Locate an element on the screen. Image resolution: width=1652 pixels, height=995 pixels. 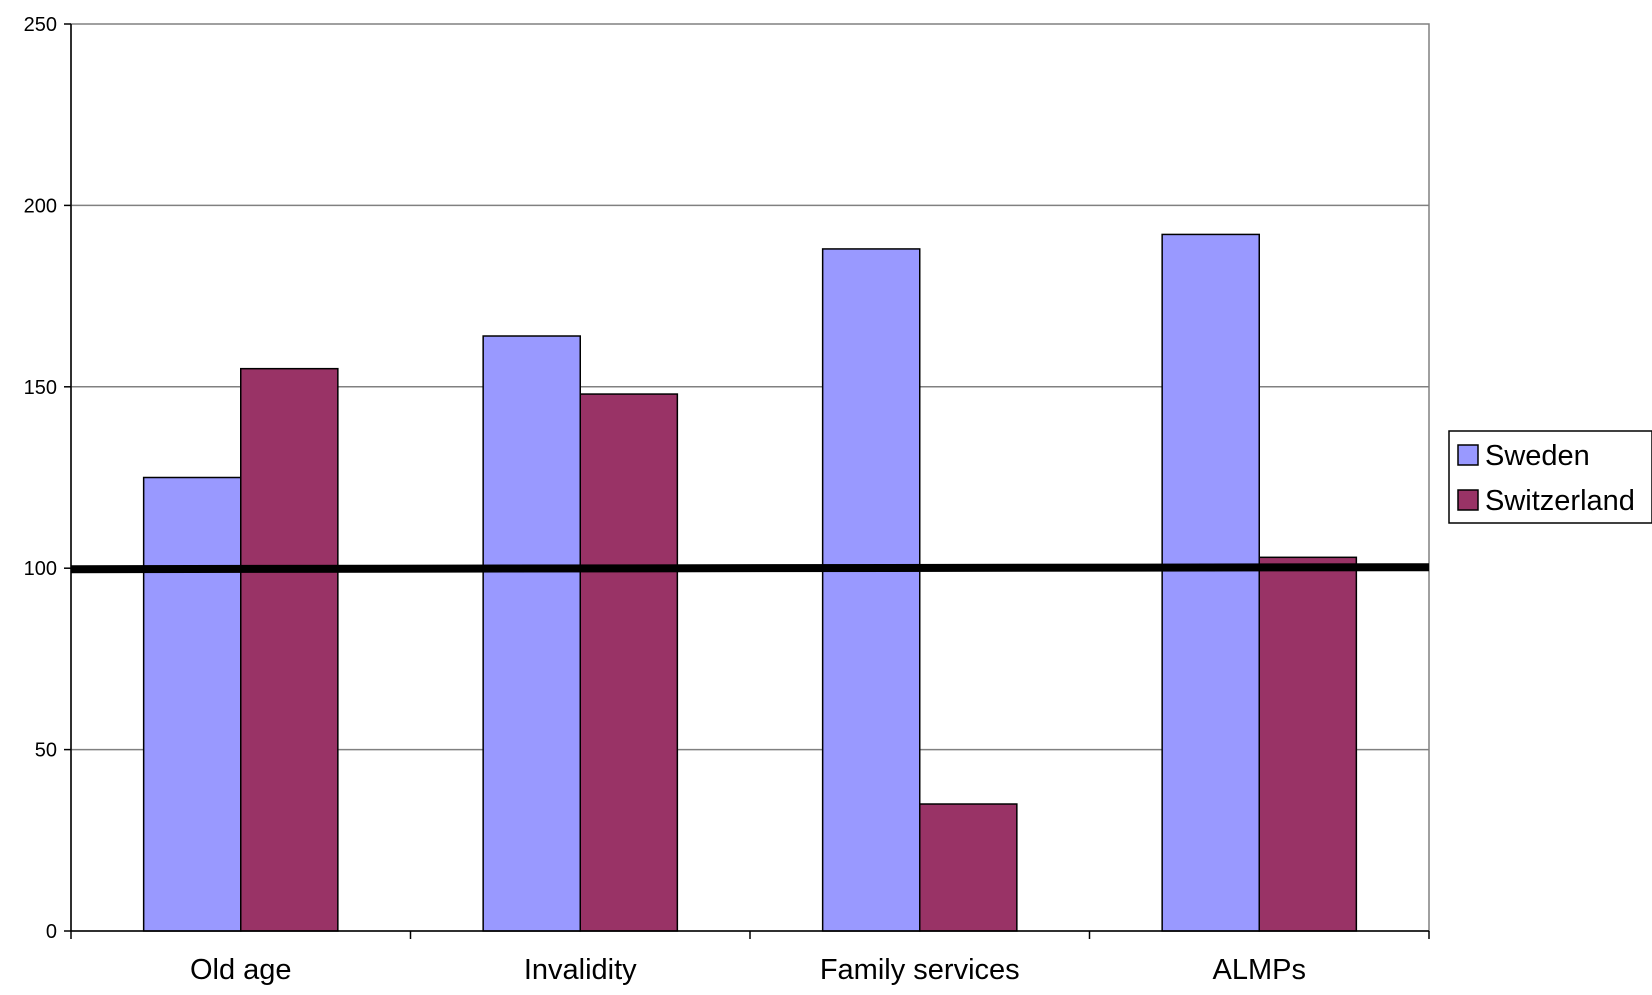
reference-line is located at coordinates (750, 568).